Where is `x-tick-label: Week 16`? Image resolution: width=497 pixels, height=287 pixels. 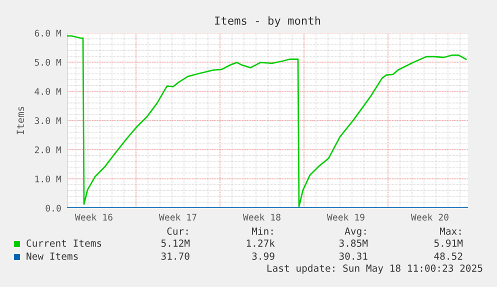
x-tick-label: Week 16 is located at coordinates (93, 217).